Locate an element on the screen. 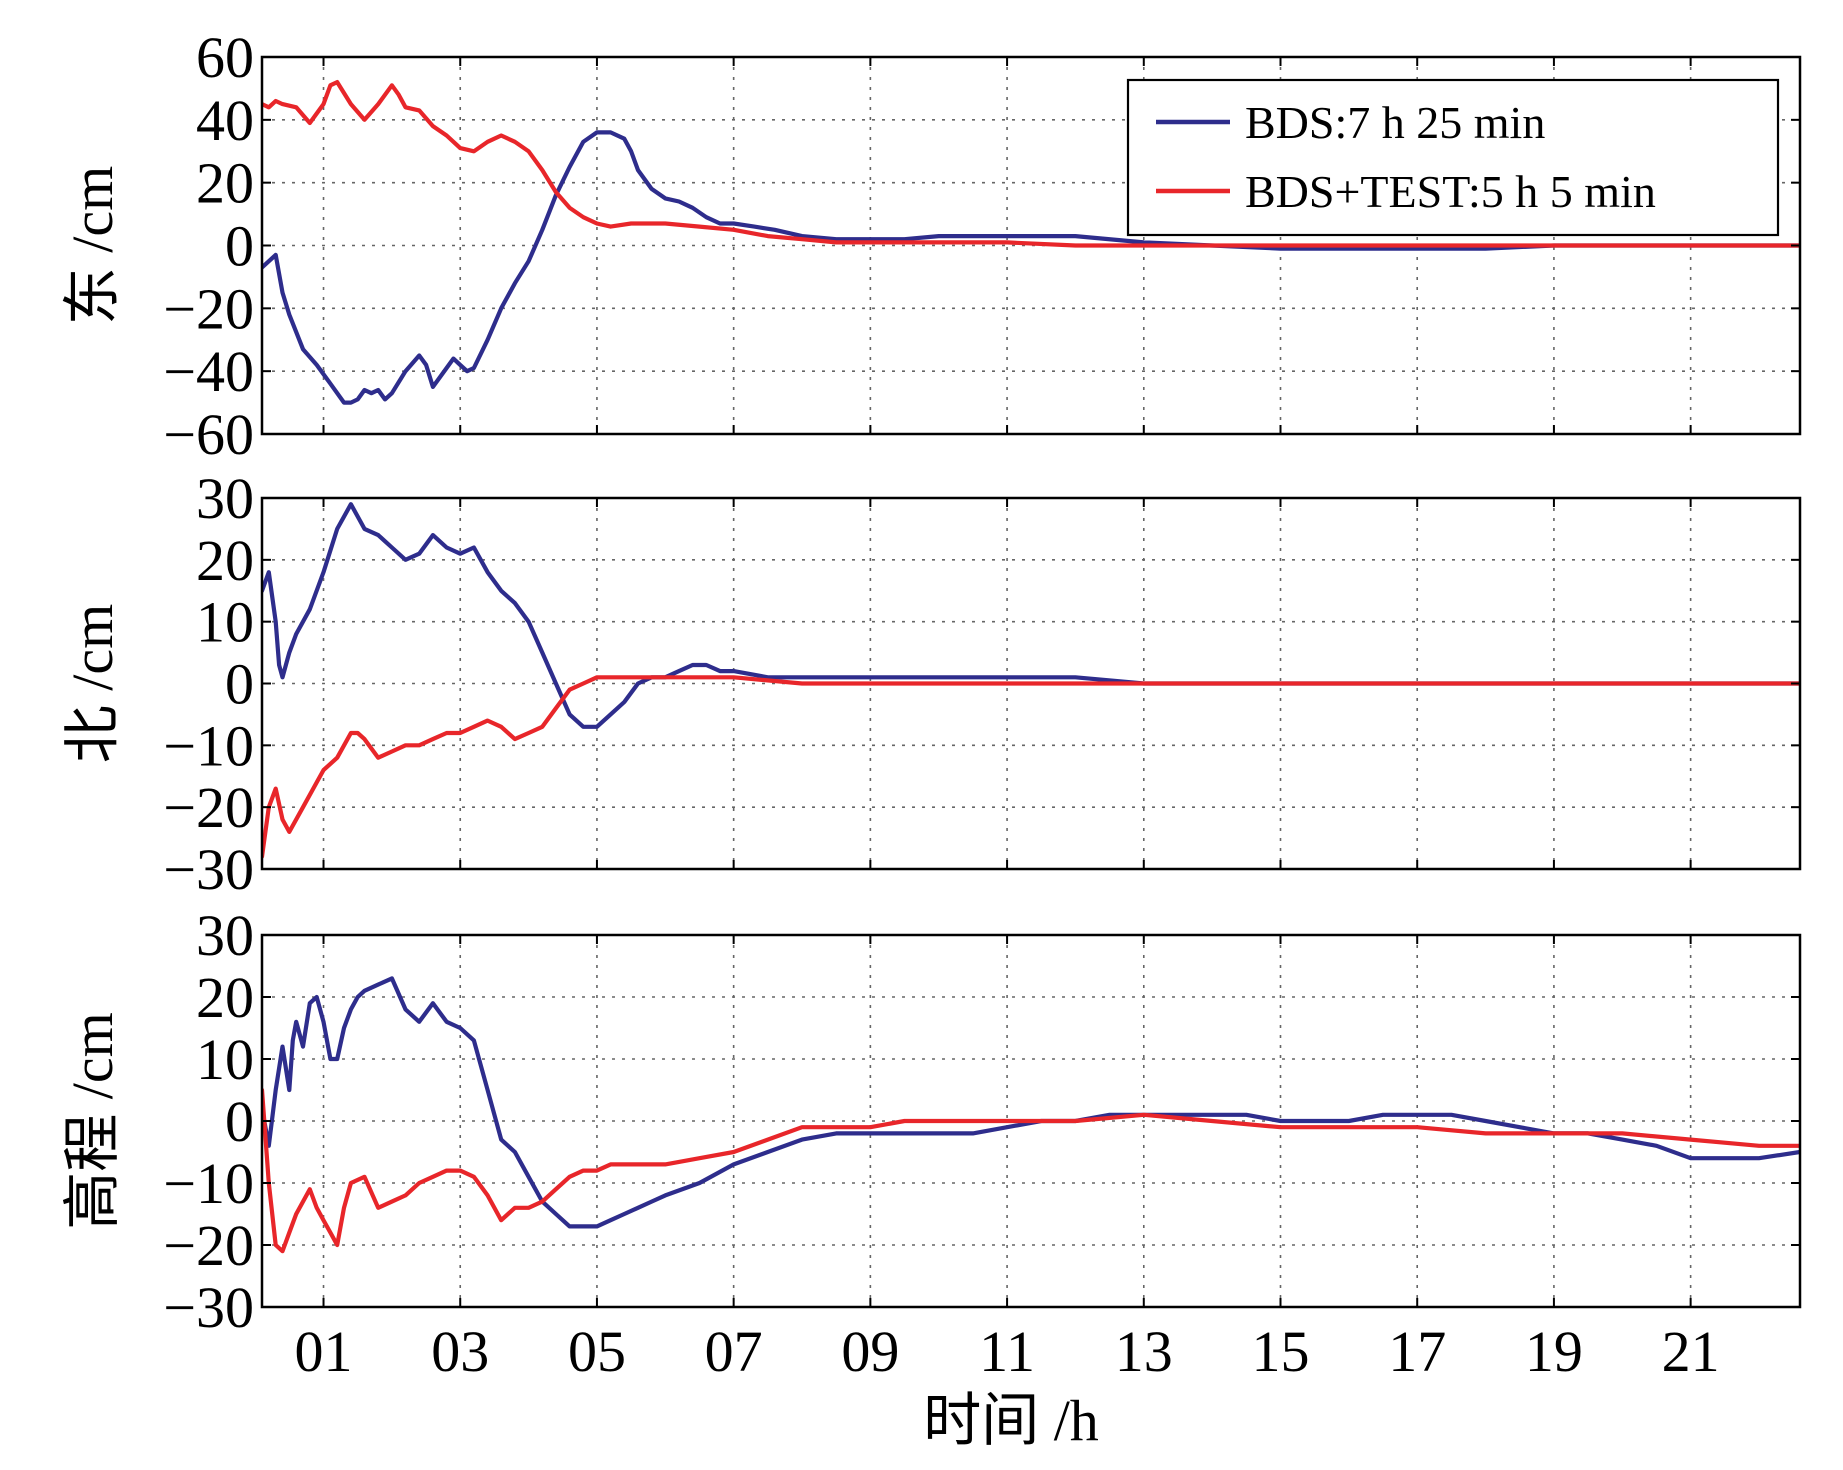 The width and height of the screenshot is (1843, 1470). legend-box is located at coordinates (1453, 157).